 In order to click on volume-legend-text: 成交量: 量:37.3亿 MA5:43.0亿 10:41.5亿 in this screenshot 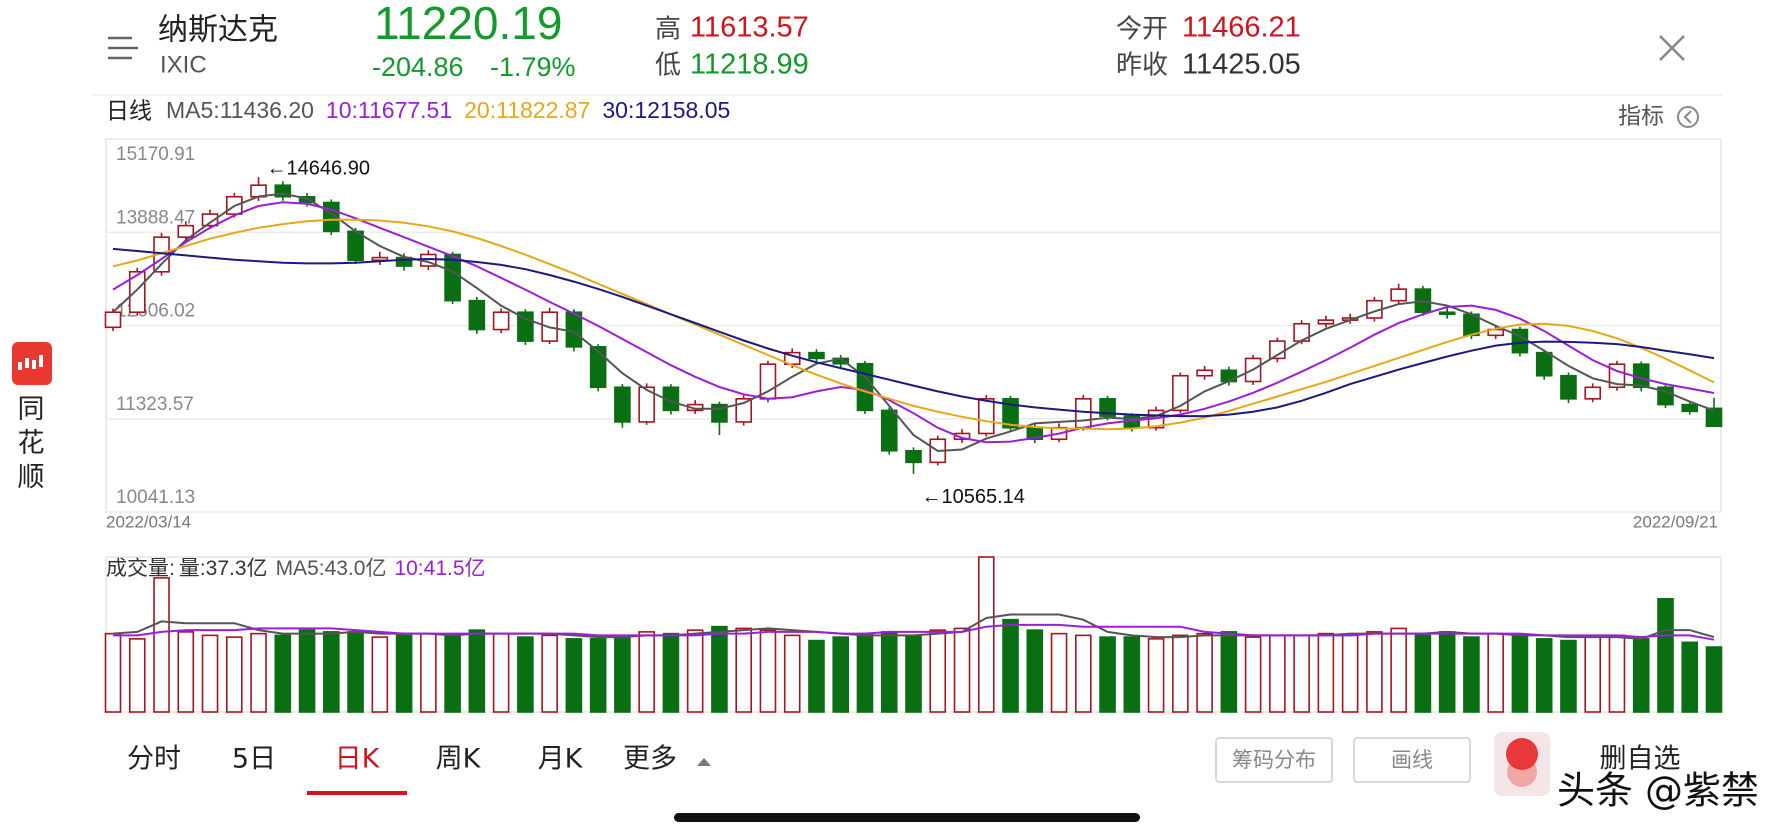, I will do `click(296, 568)`.